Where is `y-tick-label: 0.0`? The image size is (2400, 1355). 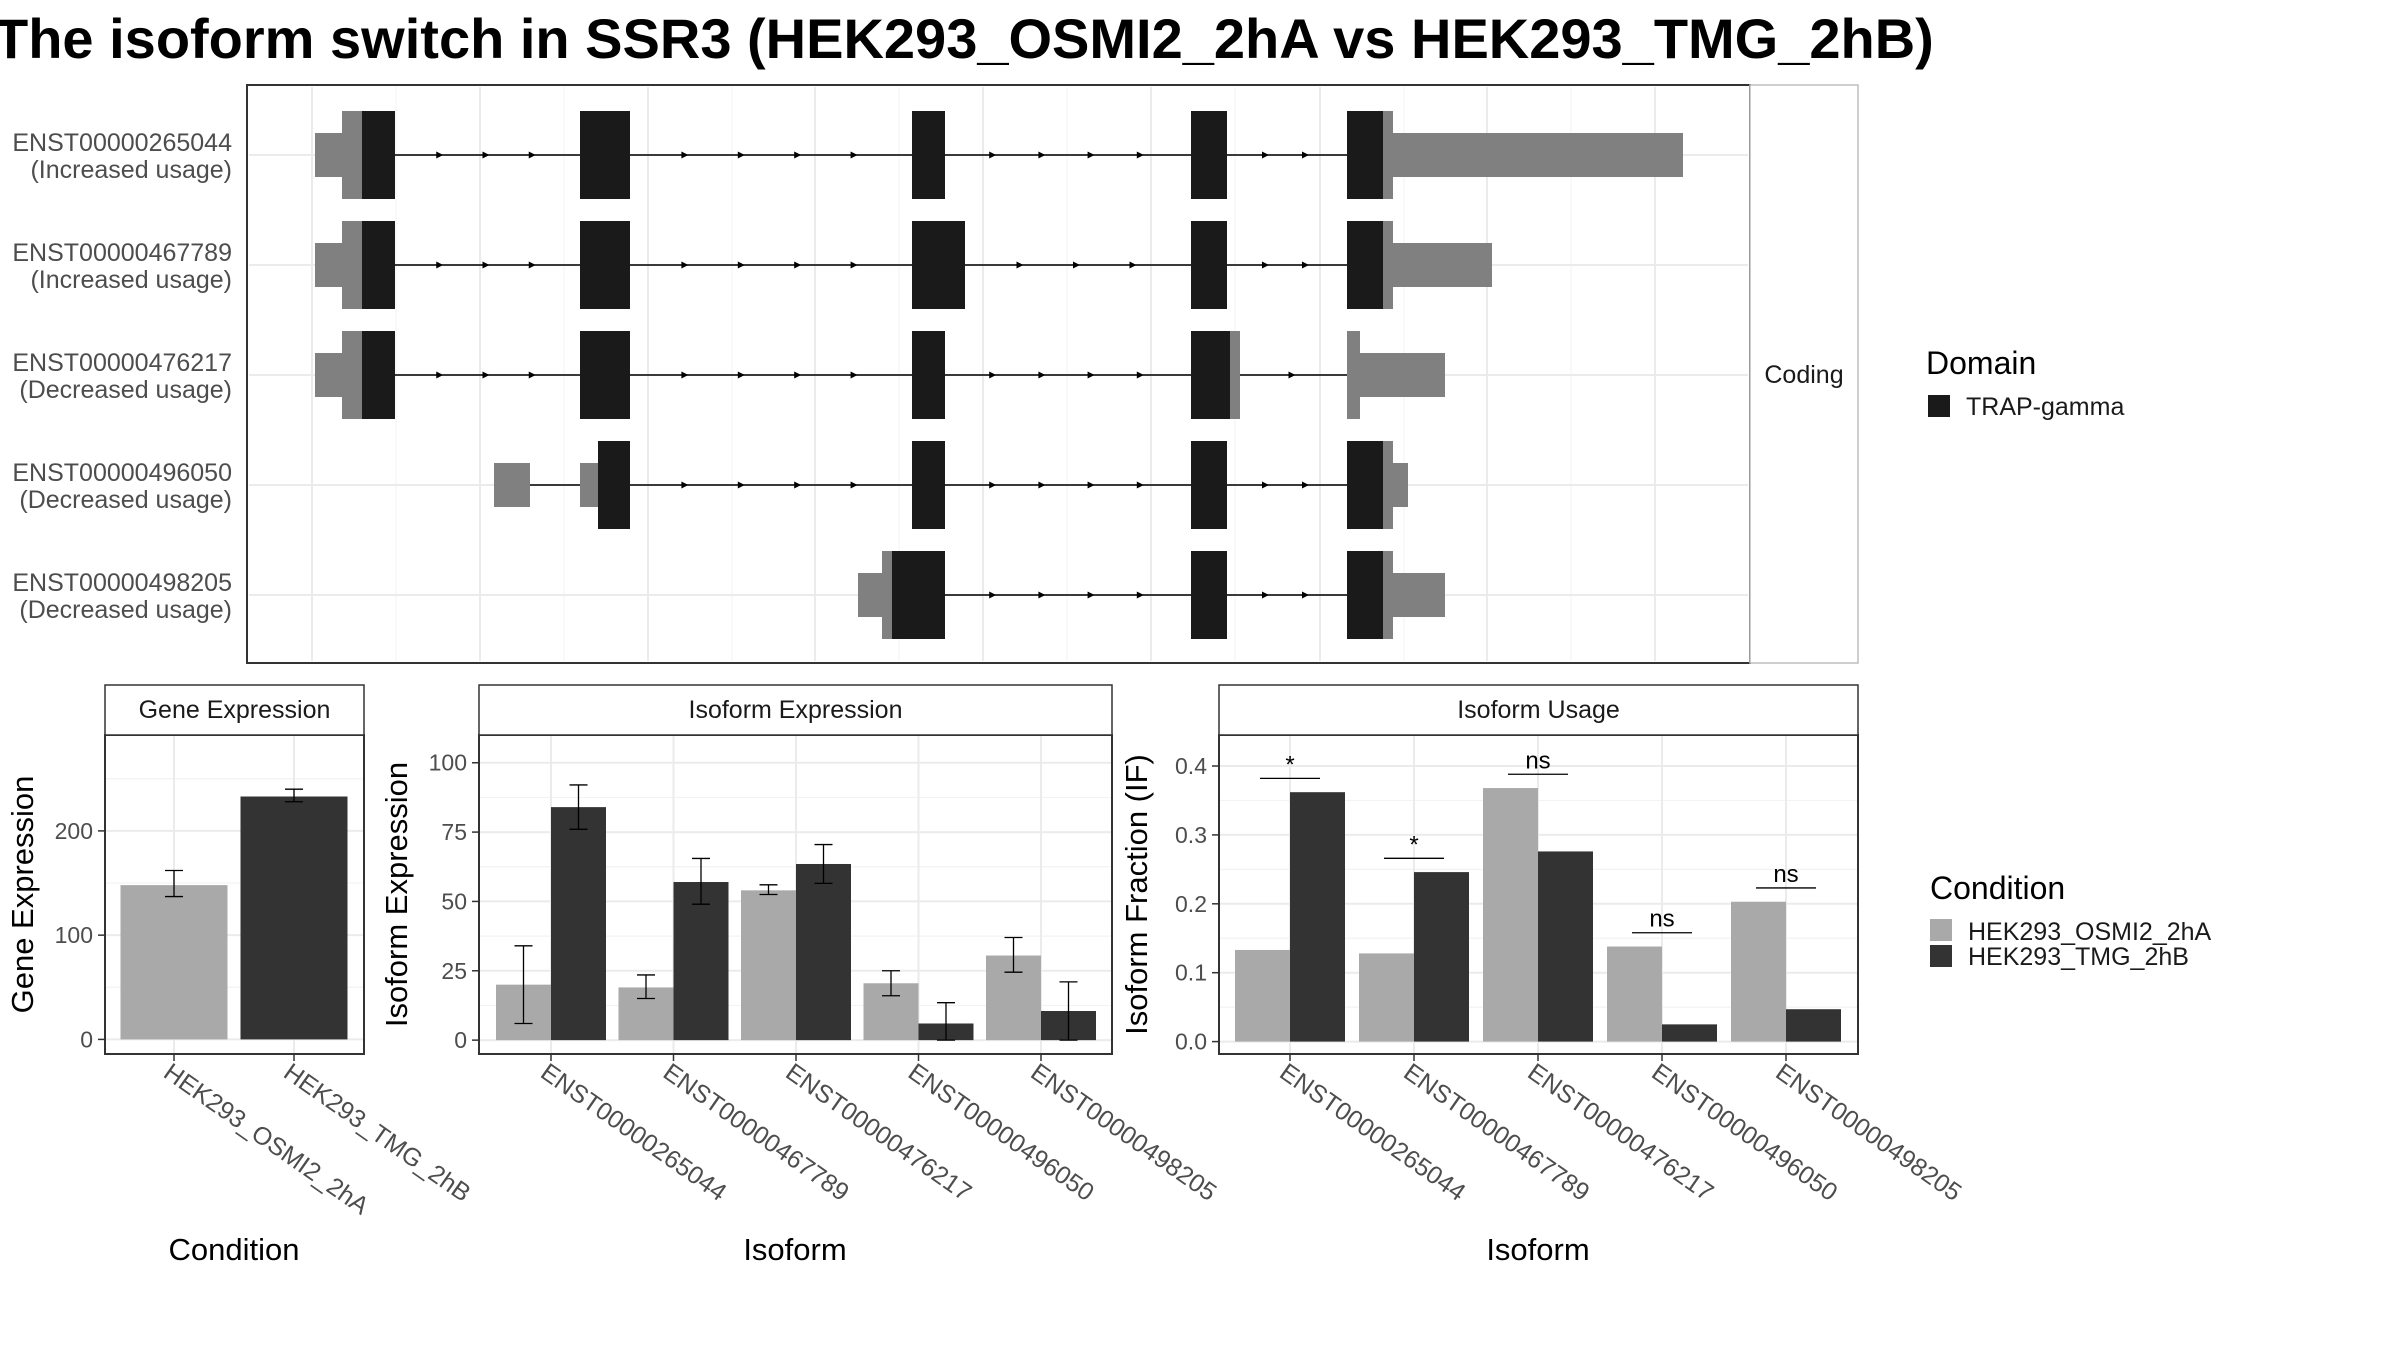 y-tick-label: 0.0 is located at coordinates (1191, 1042).